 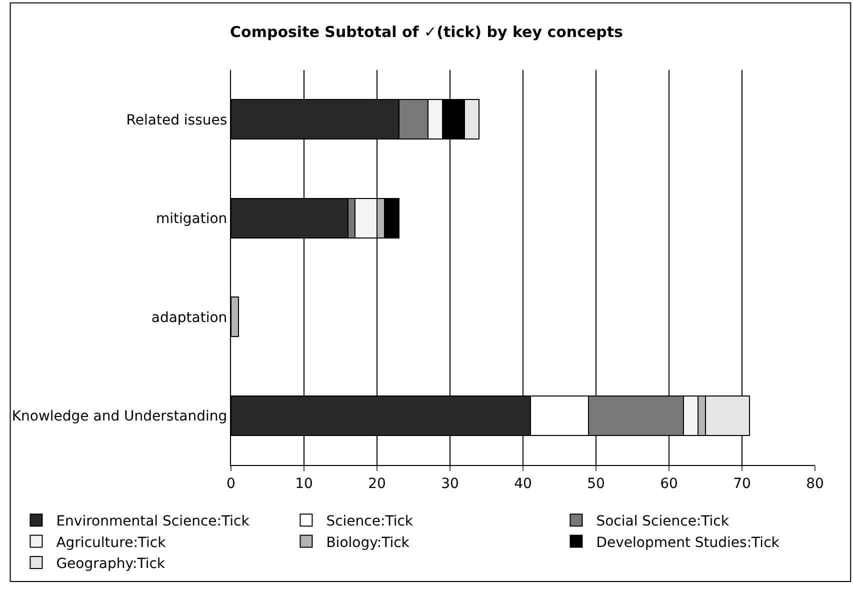 What do you see at coordinates (450, 484) in the screenshot?
I see `x-tick-label: 30` at bounding box center [450, 484].